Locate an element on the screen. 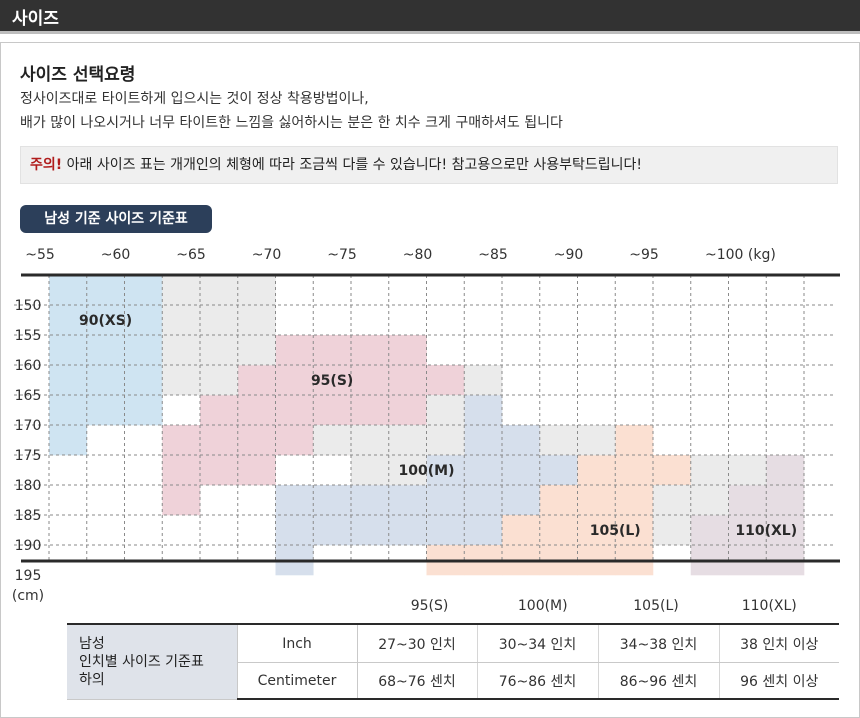  table-header-line: 인치별 사이즈 기준표 is located at coordinates (141, 661).